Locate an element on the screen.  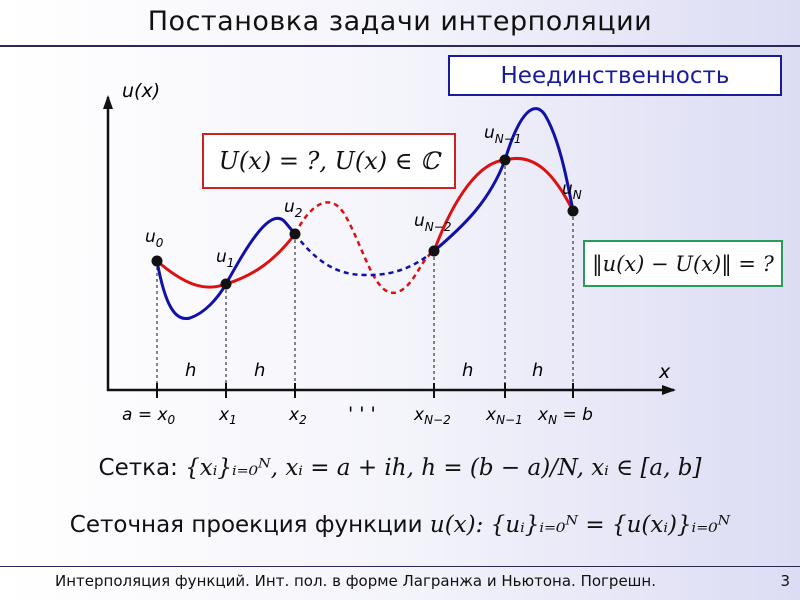
node-x-label: a = x0 is located at coordinates (149, 416).